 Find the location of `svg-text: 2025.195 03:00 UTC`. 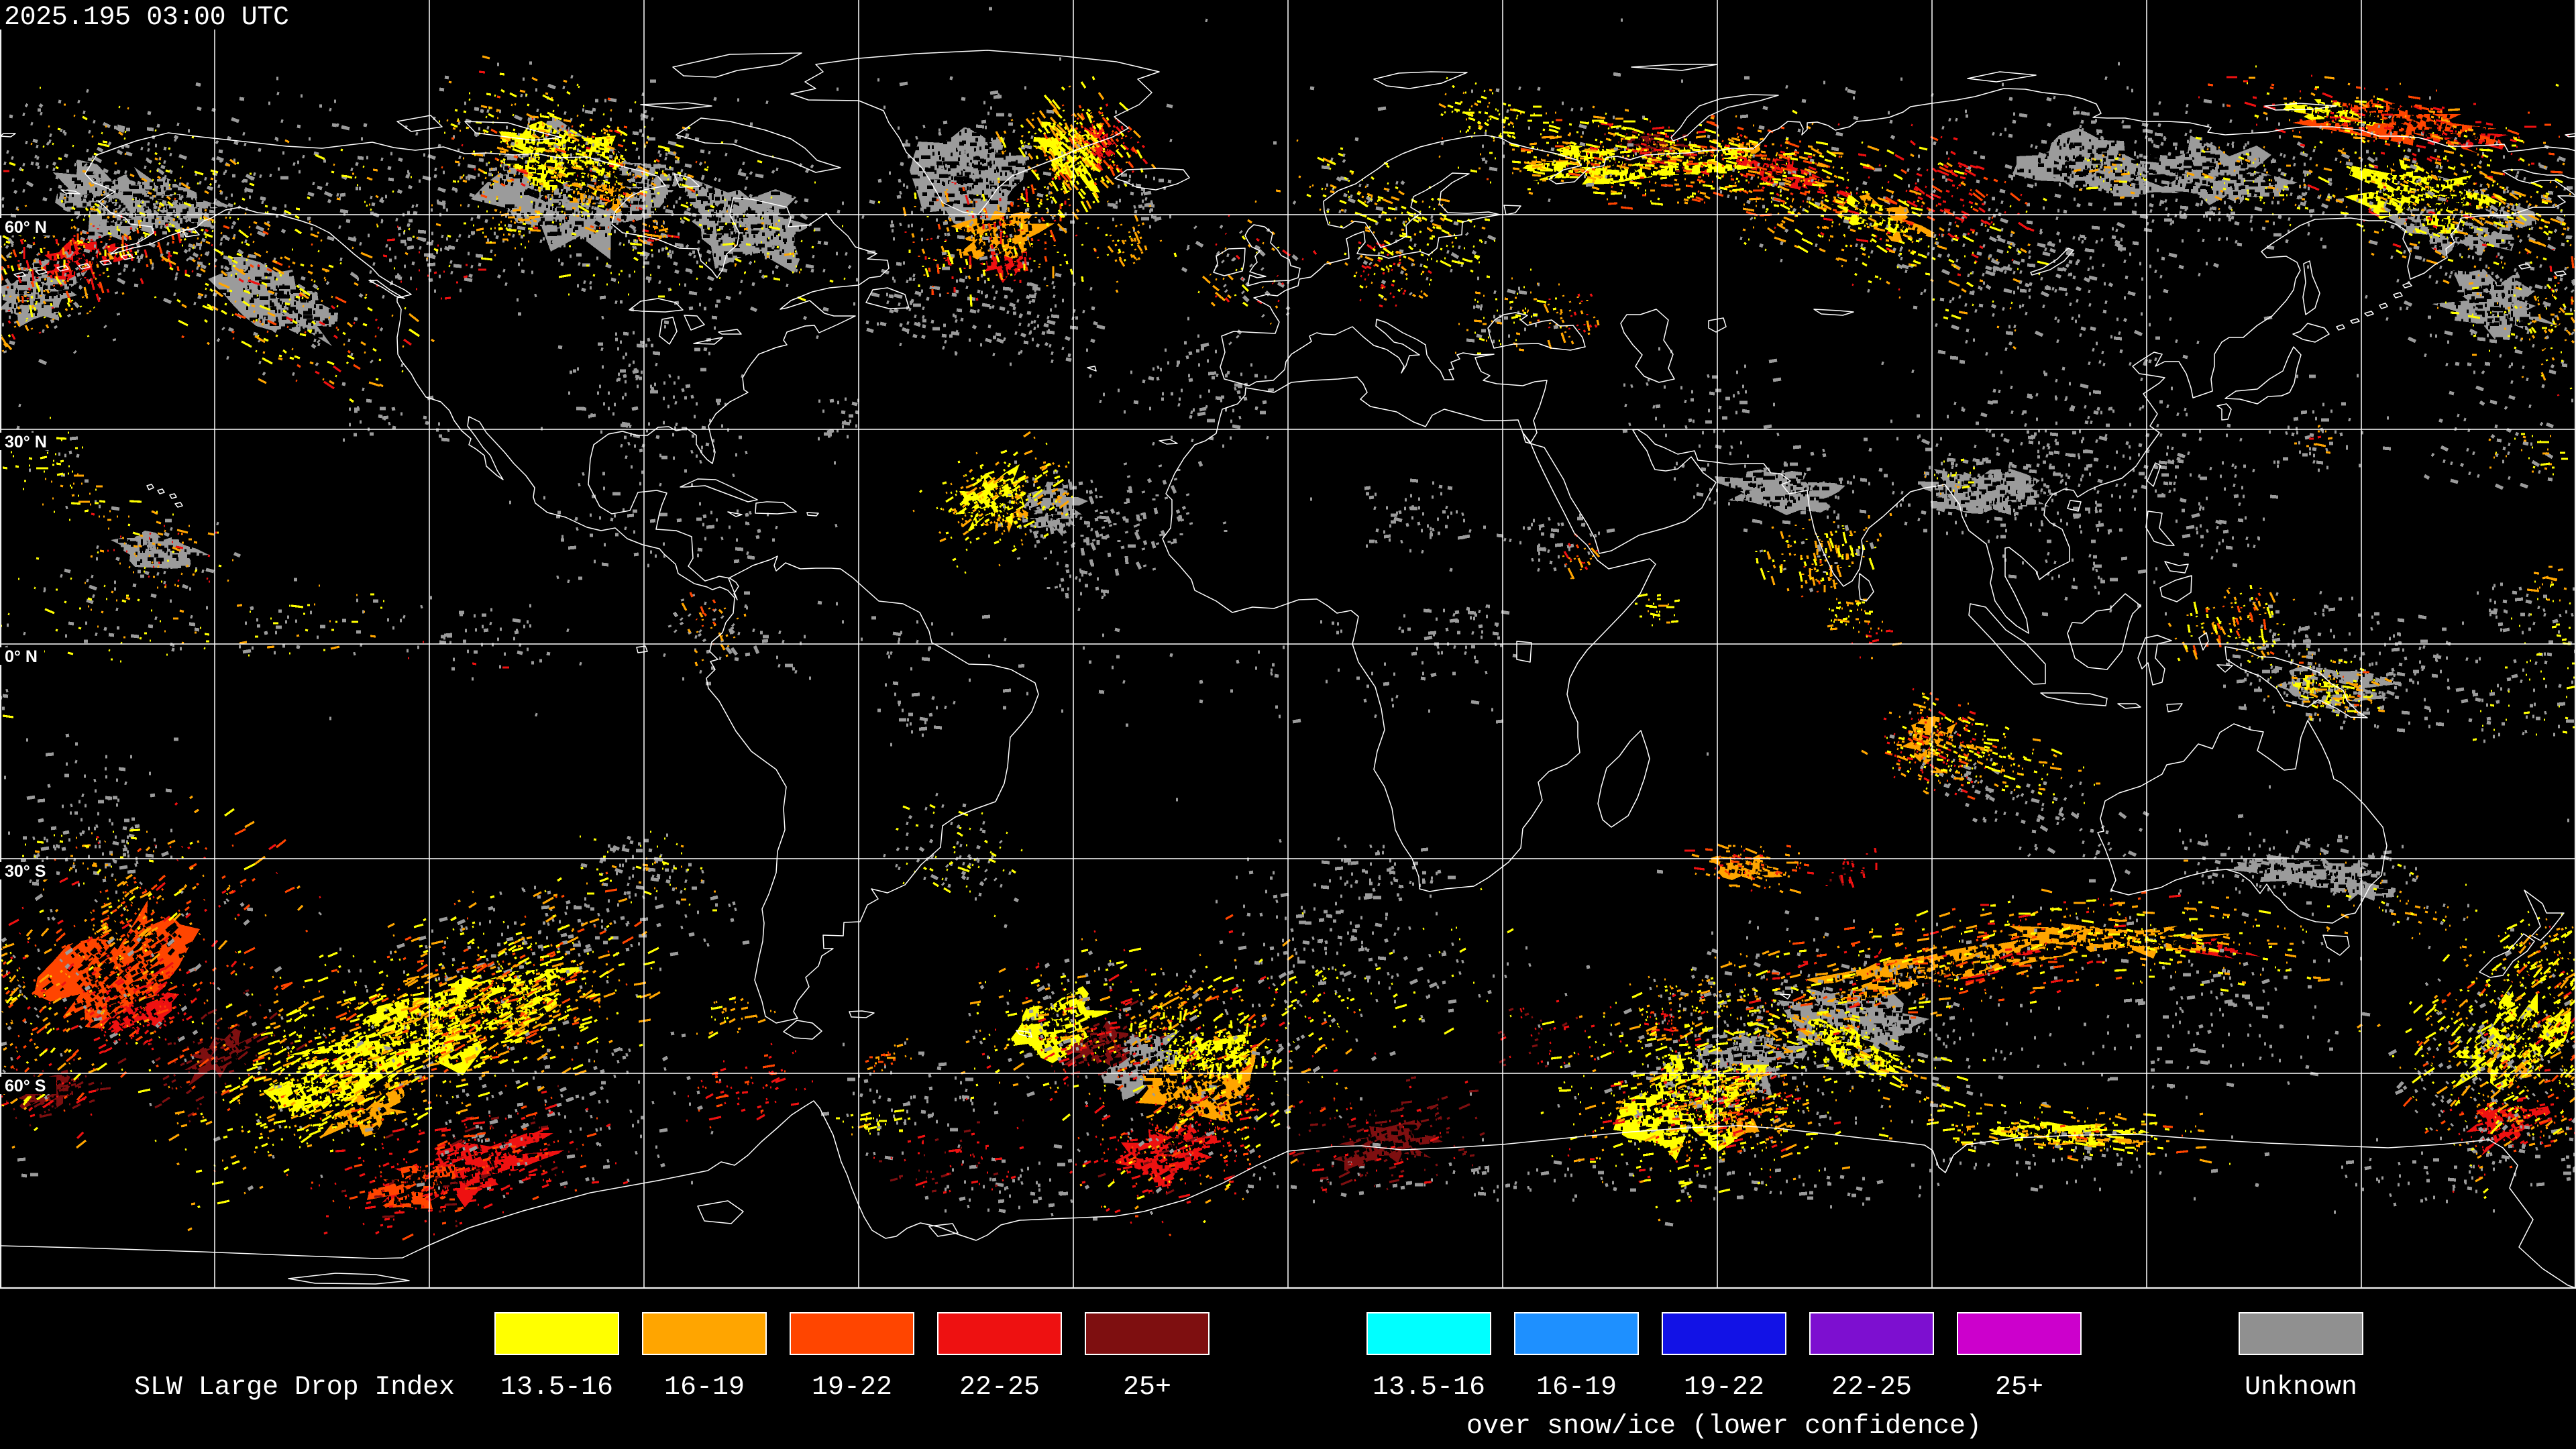

svg-text: 2025.195 03:00 UTC is located at coordinates (146, 18).